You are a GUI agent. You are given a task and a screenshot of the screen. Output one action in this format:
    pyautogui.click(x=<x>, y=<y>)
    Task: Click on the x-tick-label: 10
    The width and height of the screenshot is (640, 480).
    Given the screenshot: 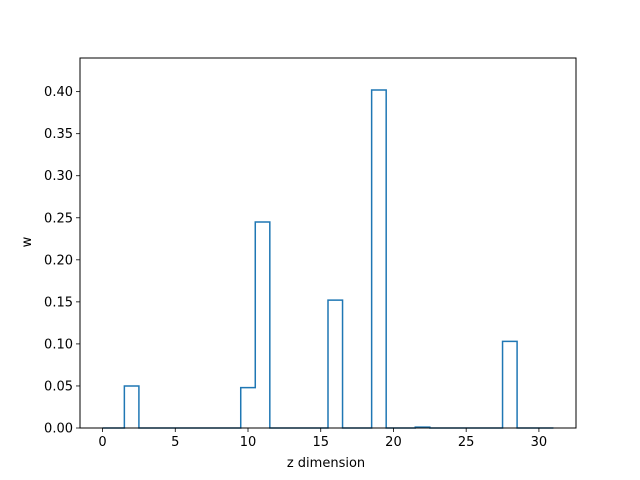 What is the action you would take?
    pyautogui.click(x=248, y=442)
    